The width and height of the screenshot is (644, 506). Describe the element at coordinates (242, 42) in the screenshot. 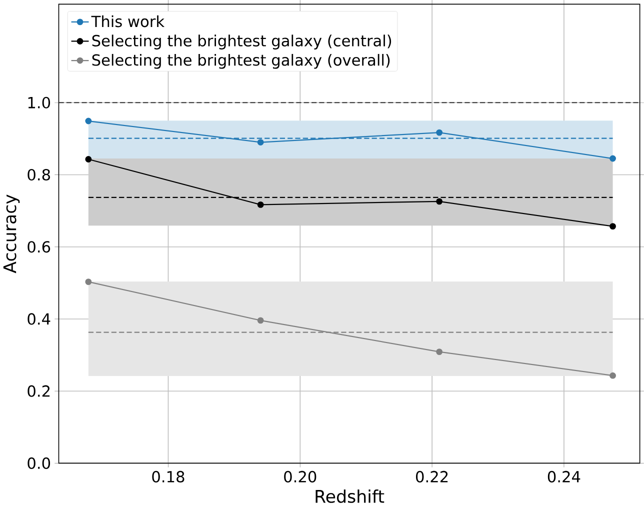

I see `legend-label: Selecting the brightest galaxy (central)` at that location.